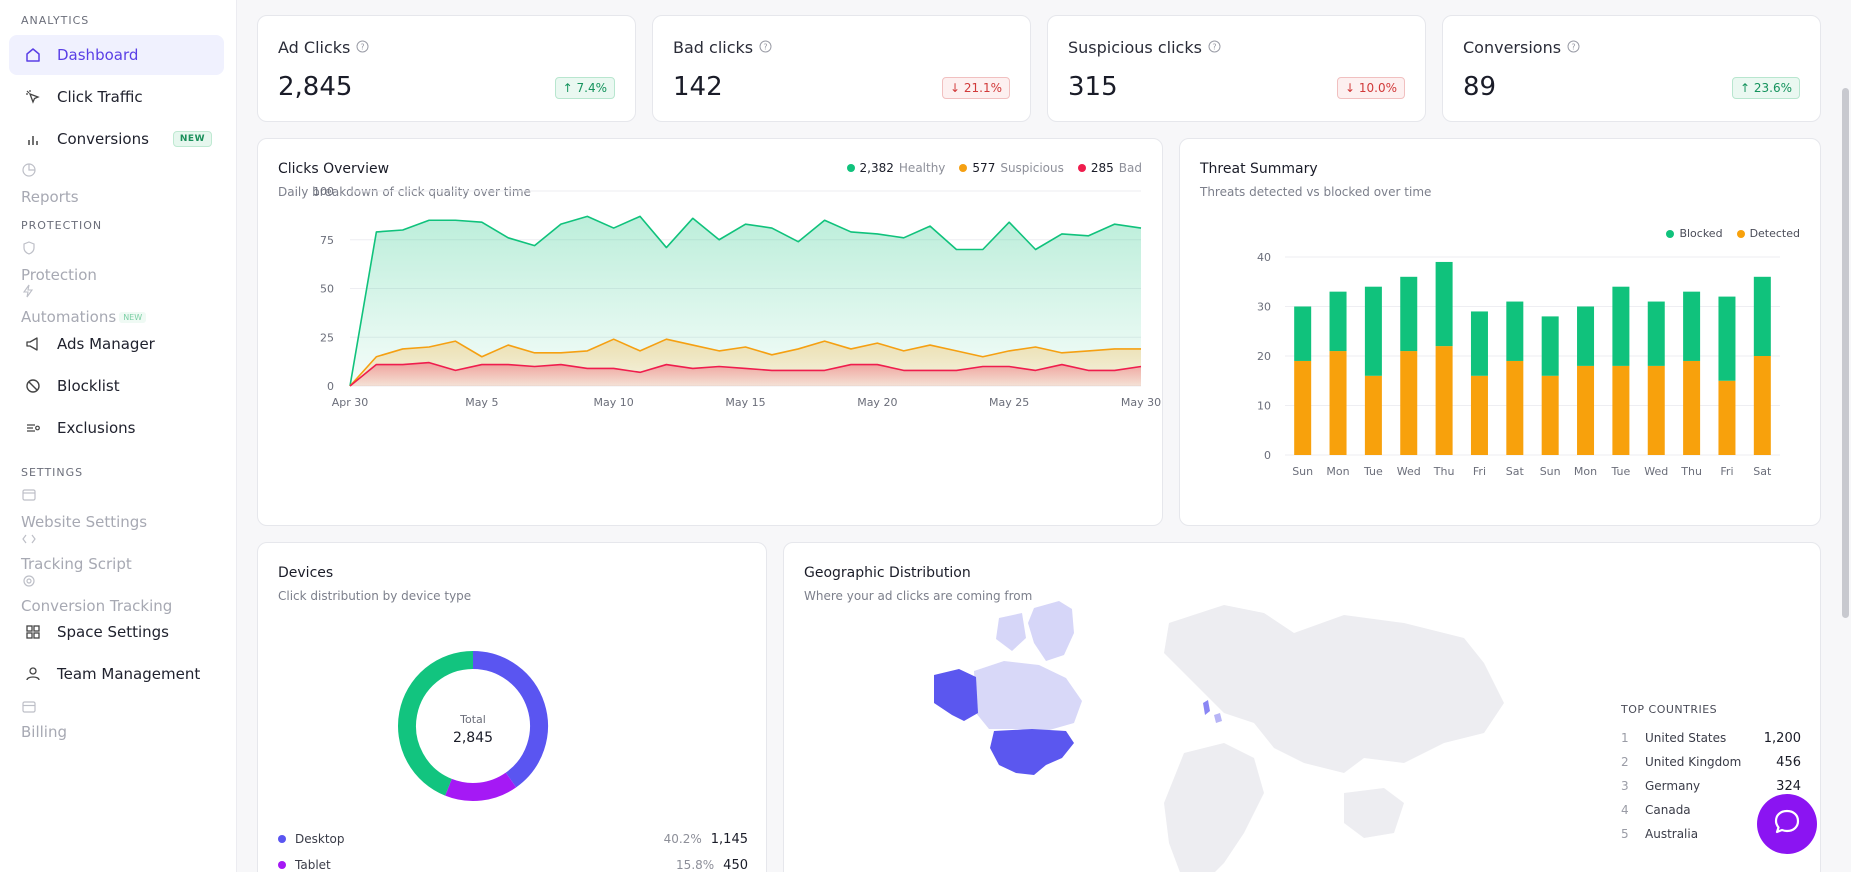 Image resolution: width=1851 pixels, height=872 pixels. What do you see at coordinates (1051, 631) in the screenshot?
I see `map-region-greenland` at bounding box center [1051, 631].